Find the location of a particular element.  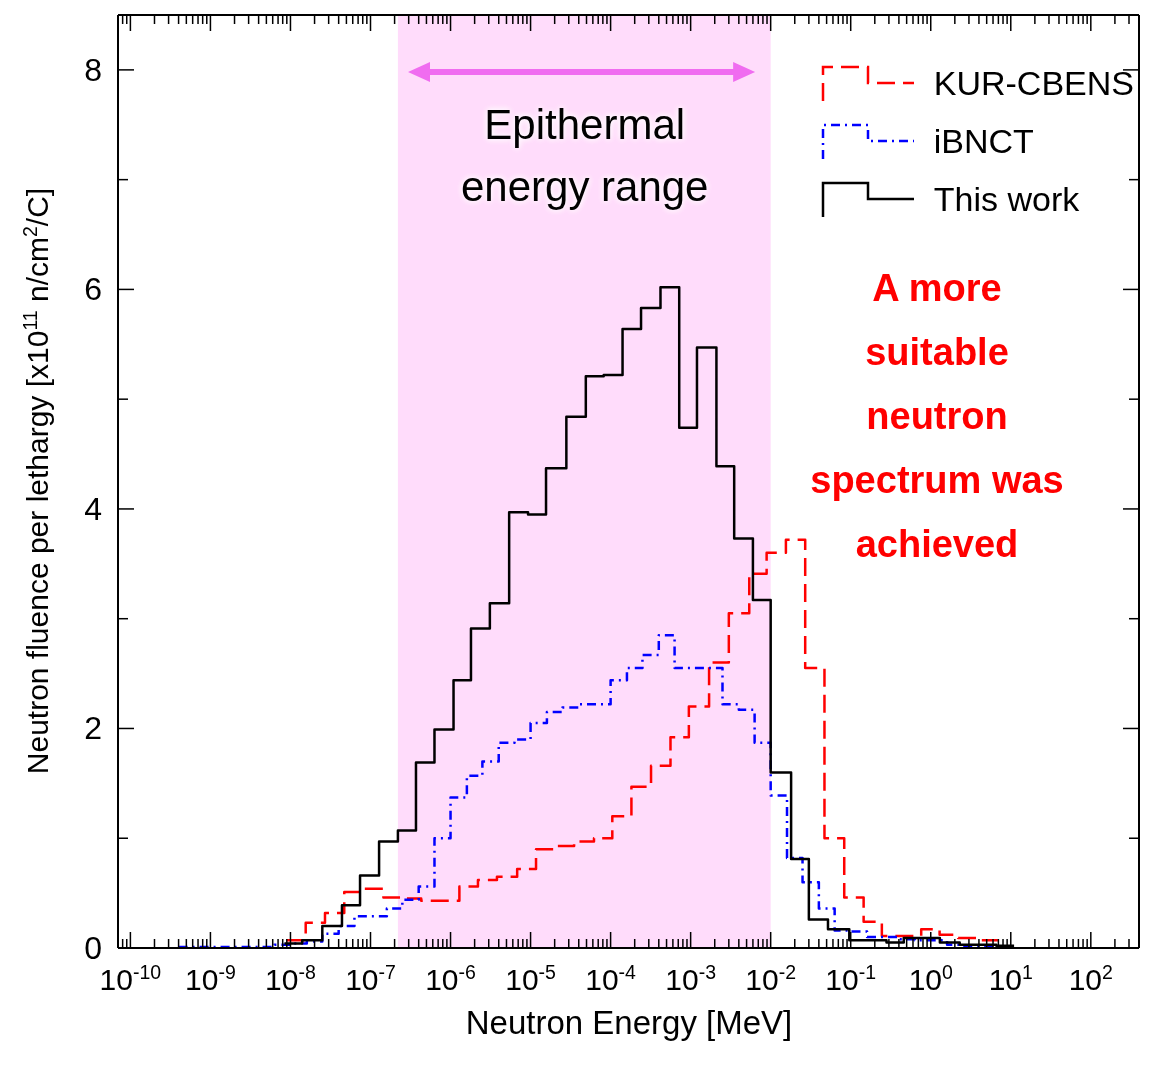

y-tick-label: 2 is located at coordinates (93, 728).